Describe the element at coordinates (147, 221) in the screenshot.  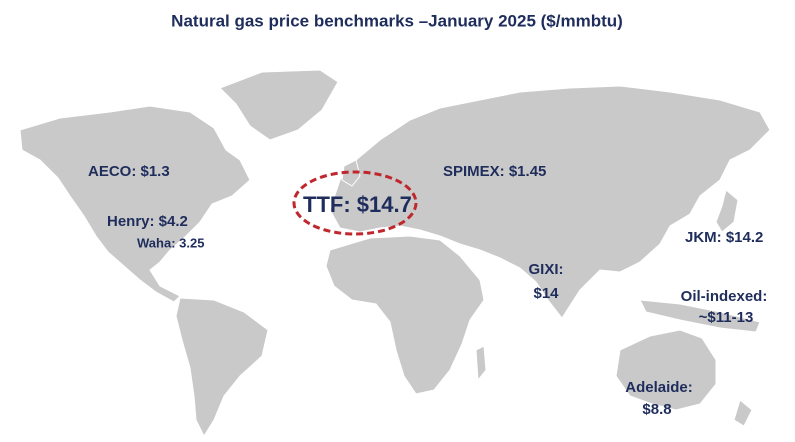
I see `price-label: Henry: $4.2` at that location.